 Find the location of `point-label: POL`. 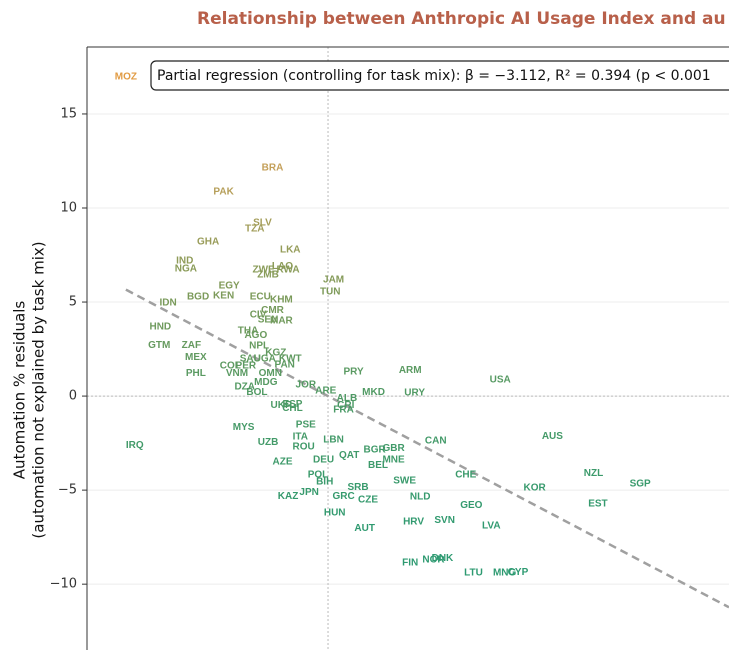

point-label: POL is located at coordinates (318, 475).